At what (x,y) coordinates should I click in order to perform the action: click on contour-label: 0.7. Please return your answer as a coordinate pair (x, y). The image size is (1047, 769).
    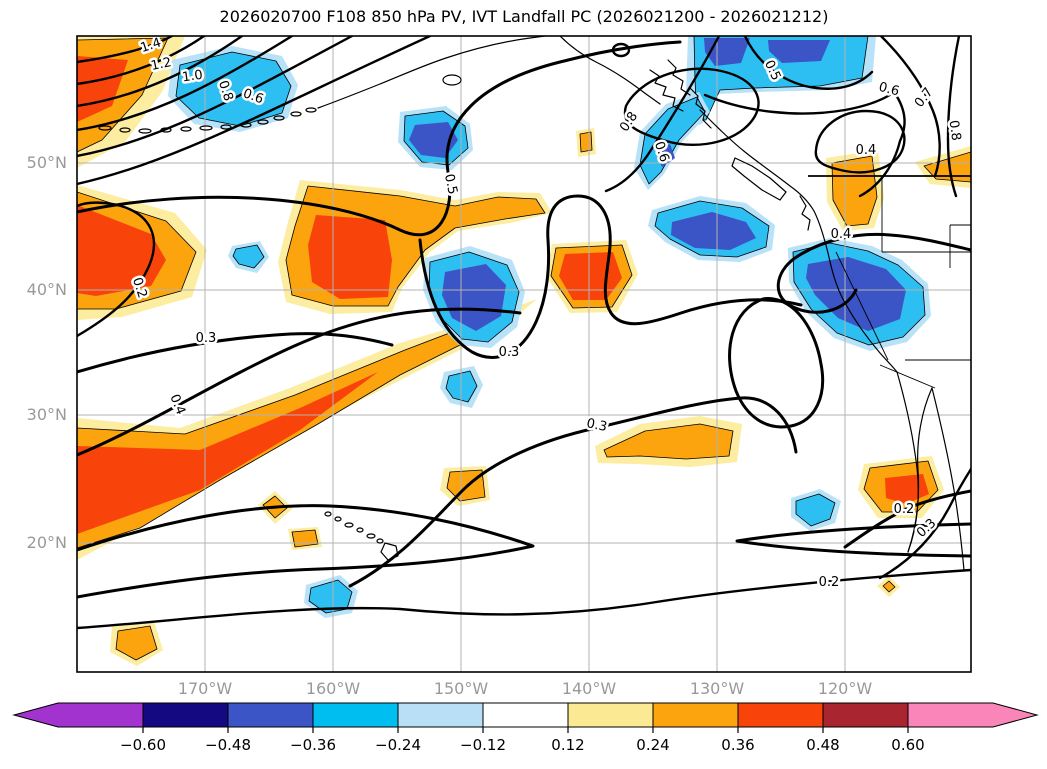
    Looking at the image, I should click on (924, 98).